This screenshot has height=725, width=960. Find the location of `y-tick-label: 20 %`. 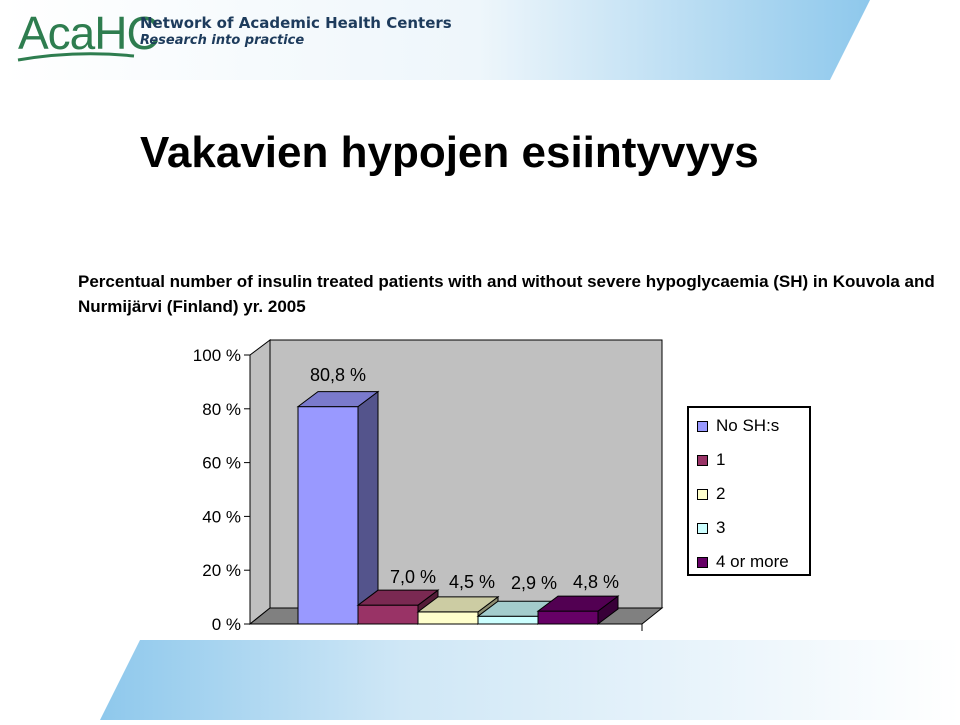

y-tick-label: 20 % is located at coordinates (221, 570).